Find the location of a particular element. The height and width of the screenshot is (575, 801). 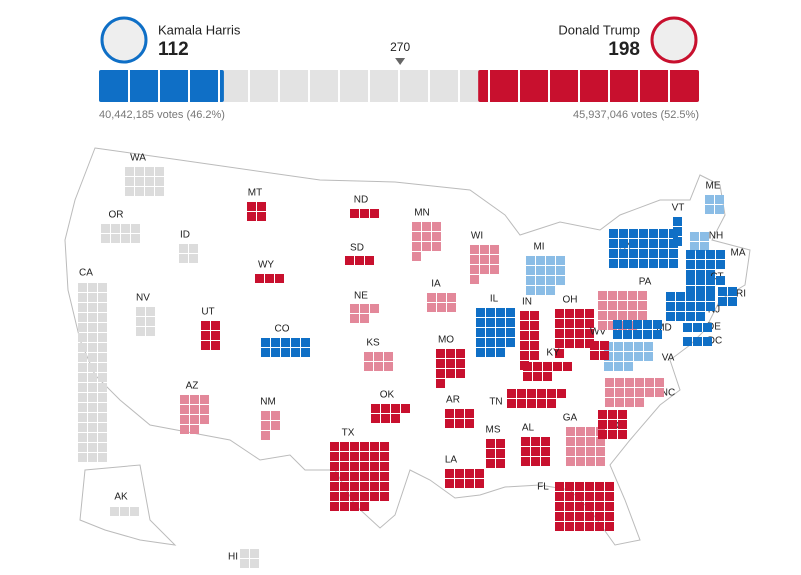

state-label: UT is located at coordinates (207, 312).